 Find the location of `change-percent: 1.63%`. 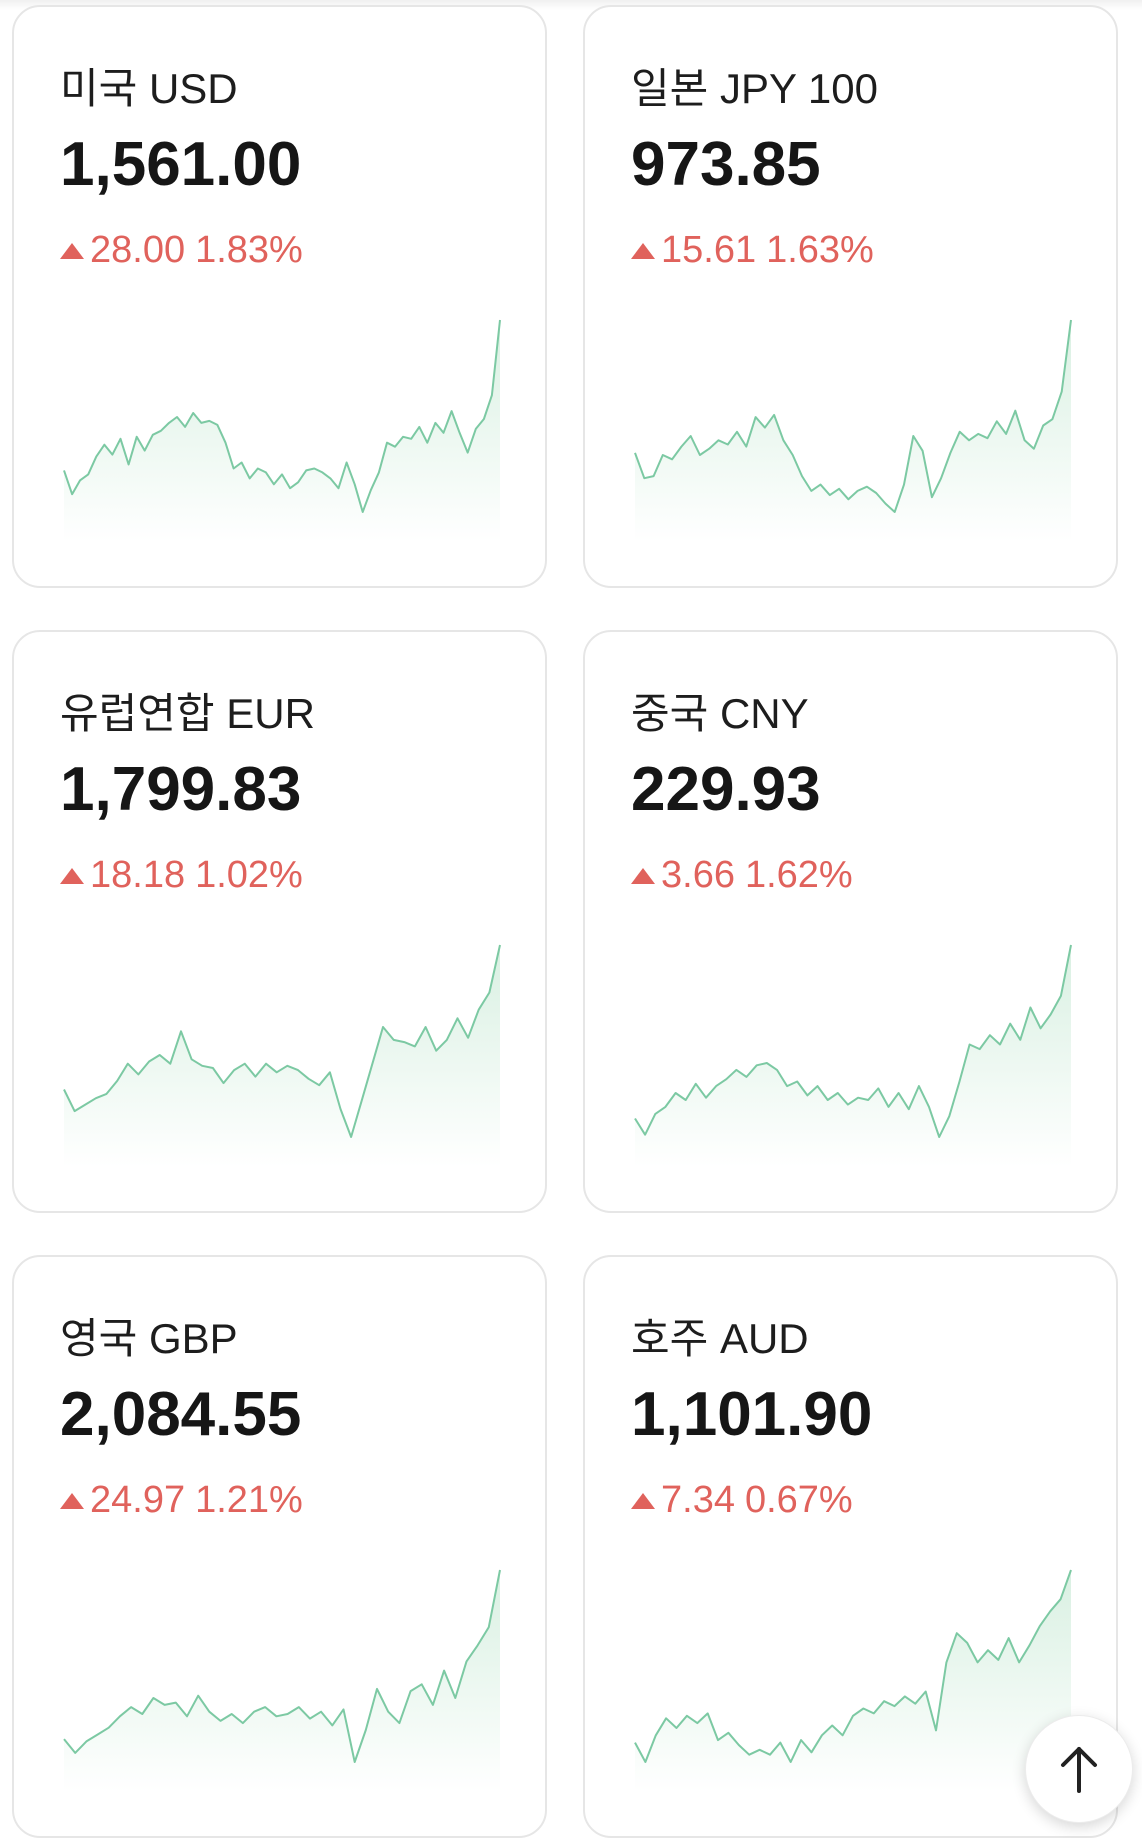

change-percent: 1.63% is located at coordinates (820, 250).